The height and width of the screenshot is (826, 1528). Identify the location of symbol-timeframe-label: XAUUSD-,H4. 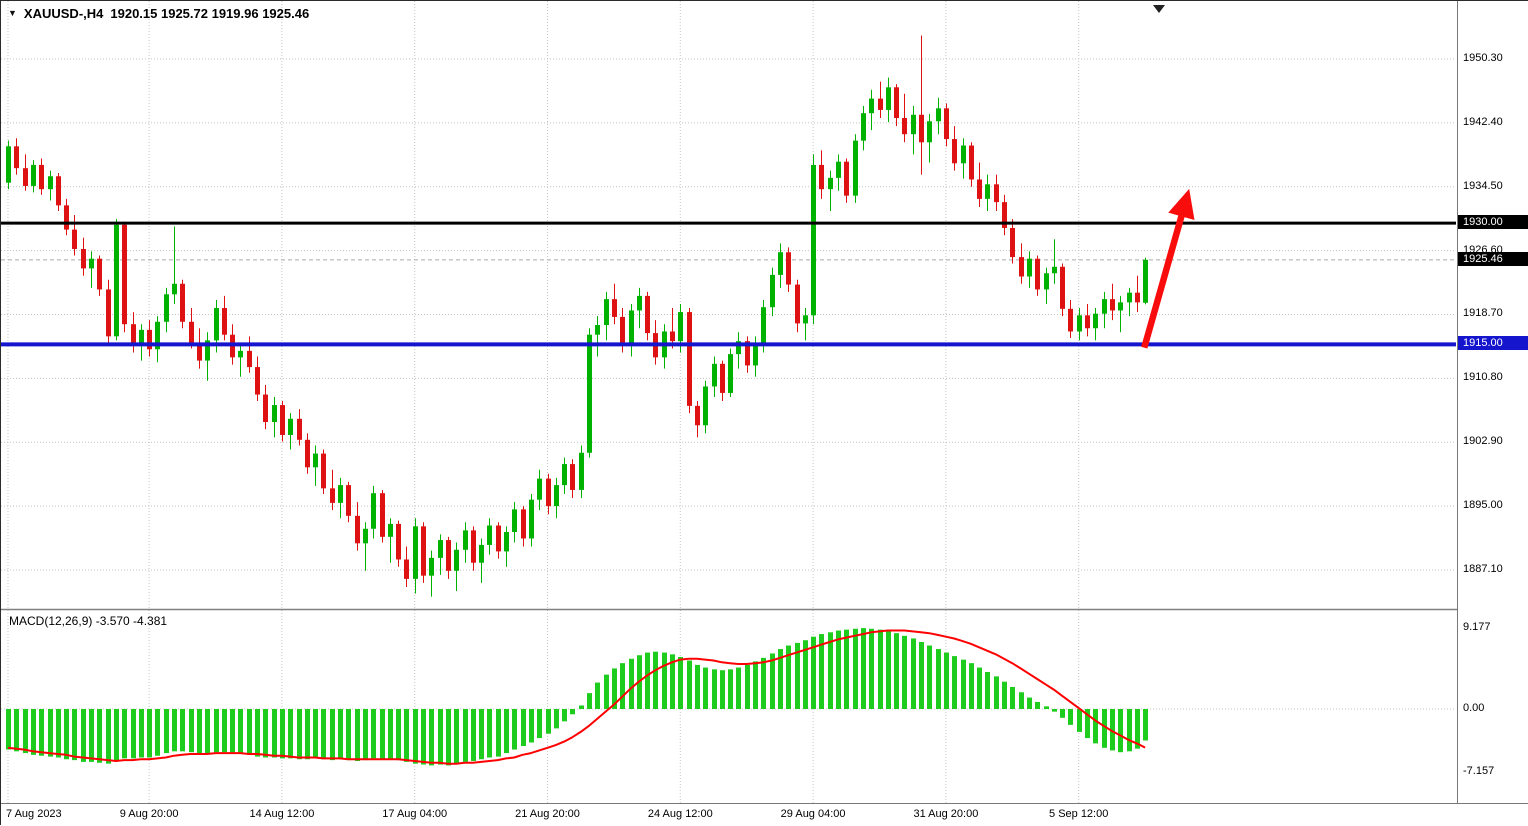
(63, 13).